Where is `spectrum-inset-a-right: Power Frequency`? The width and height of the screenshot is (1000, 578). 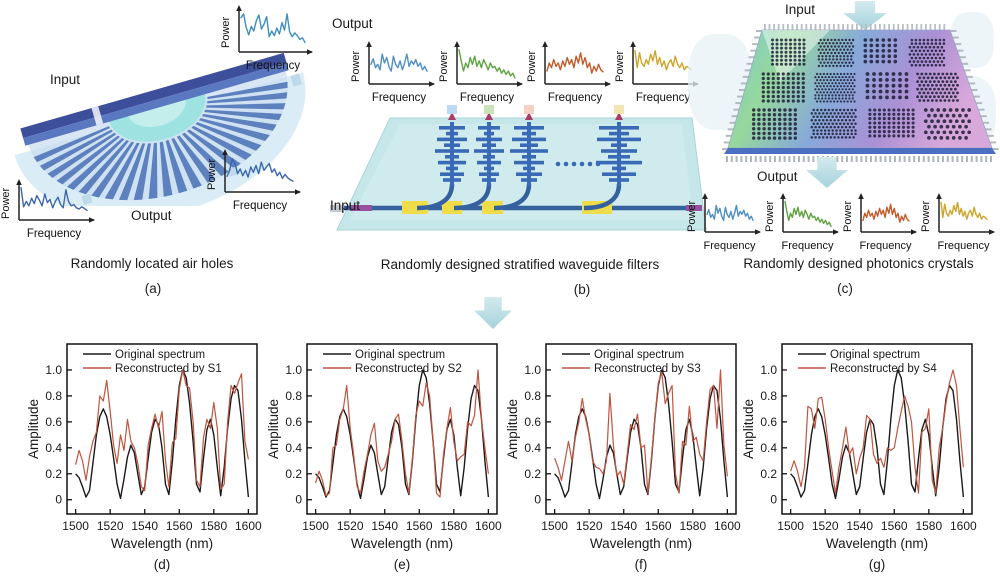 spectrum-inset-a-right: Power Frequency is located at coordinates (254, 180).